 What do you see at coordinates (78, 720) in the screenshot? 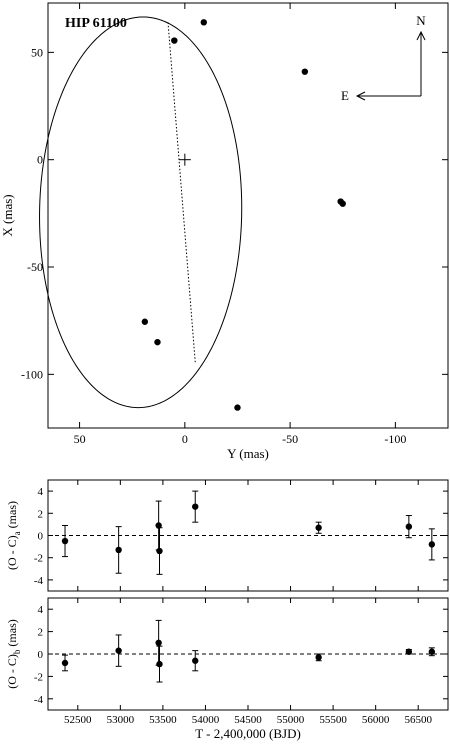
I see `x-tick-label: 52500` at bounding box center [78, 720].